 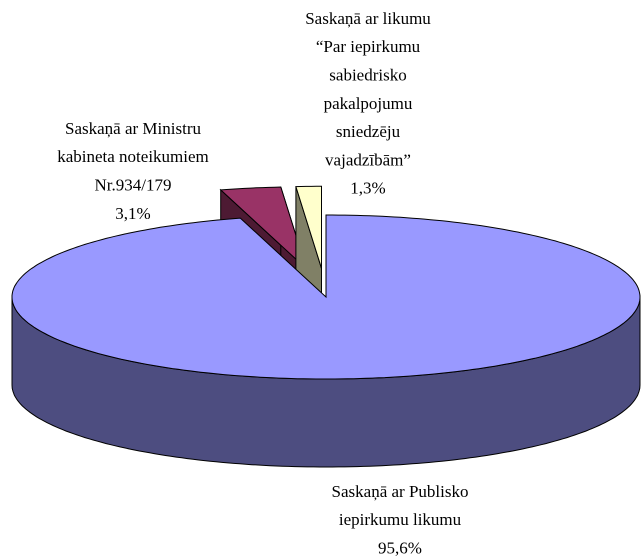 What do you see at coordinates (368, 103) in the screenshot?
I see `slice-label: pakalpojumu` at bounding box center [368, 103].